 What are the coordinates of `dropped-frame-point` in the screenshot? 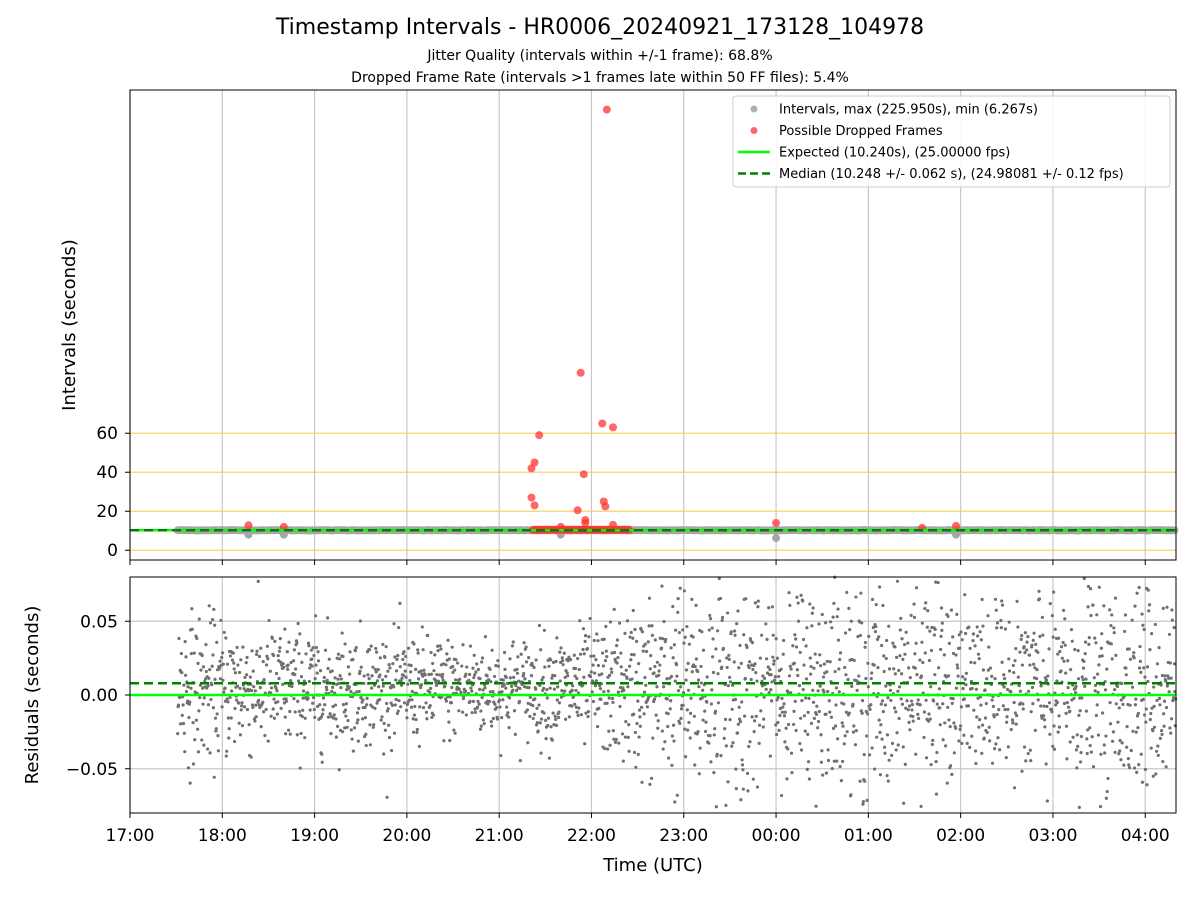 It's located at (585, 522).